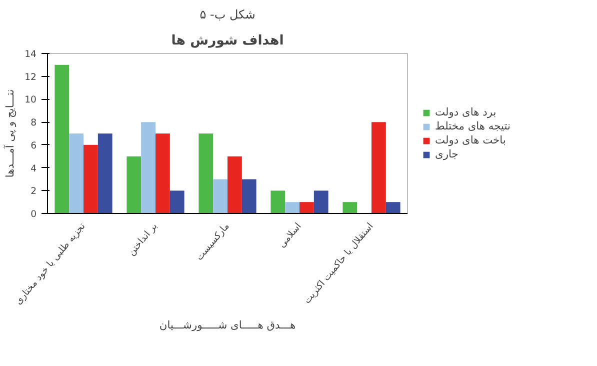 This screenshot has width=597, height=366. Describe the element at coordinates (446, 154) in the screenshot. I see `legend-label: جاری` at that location.